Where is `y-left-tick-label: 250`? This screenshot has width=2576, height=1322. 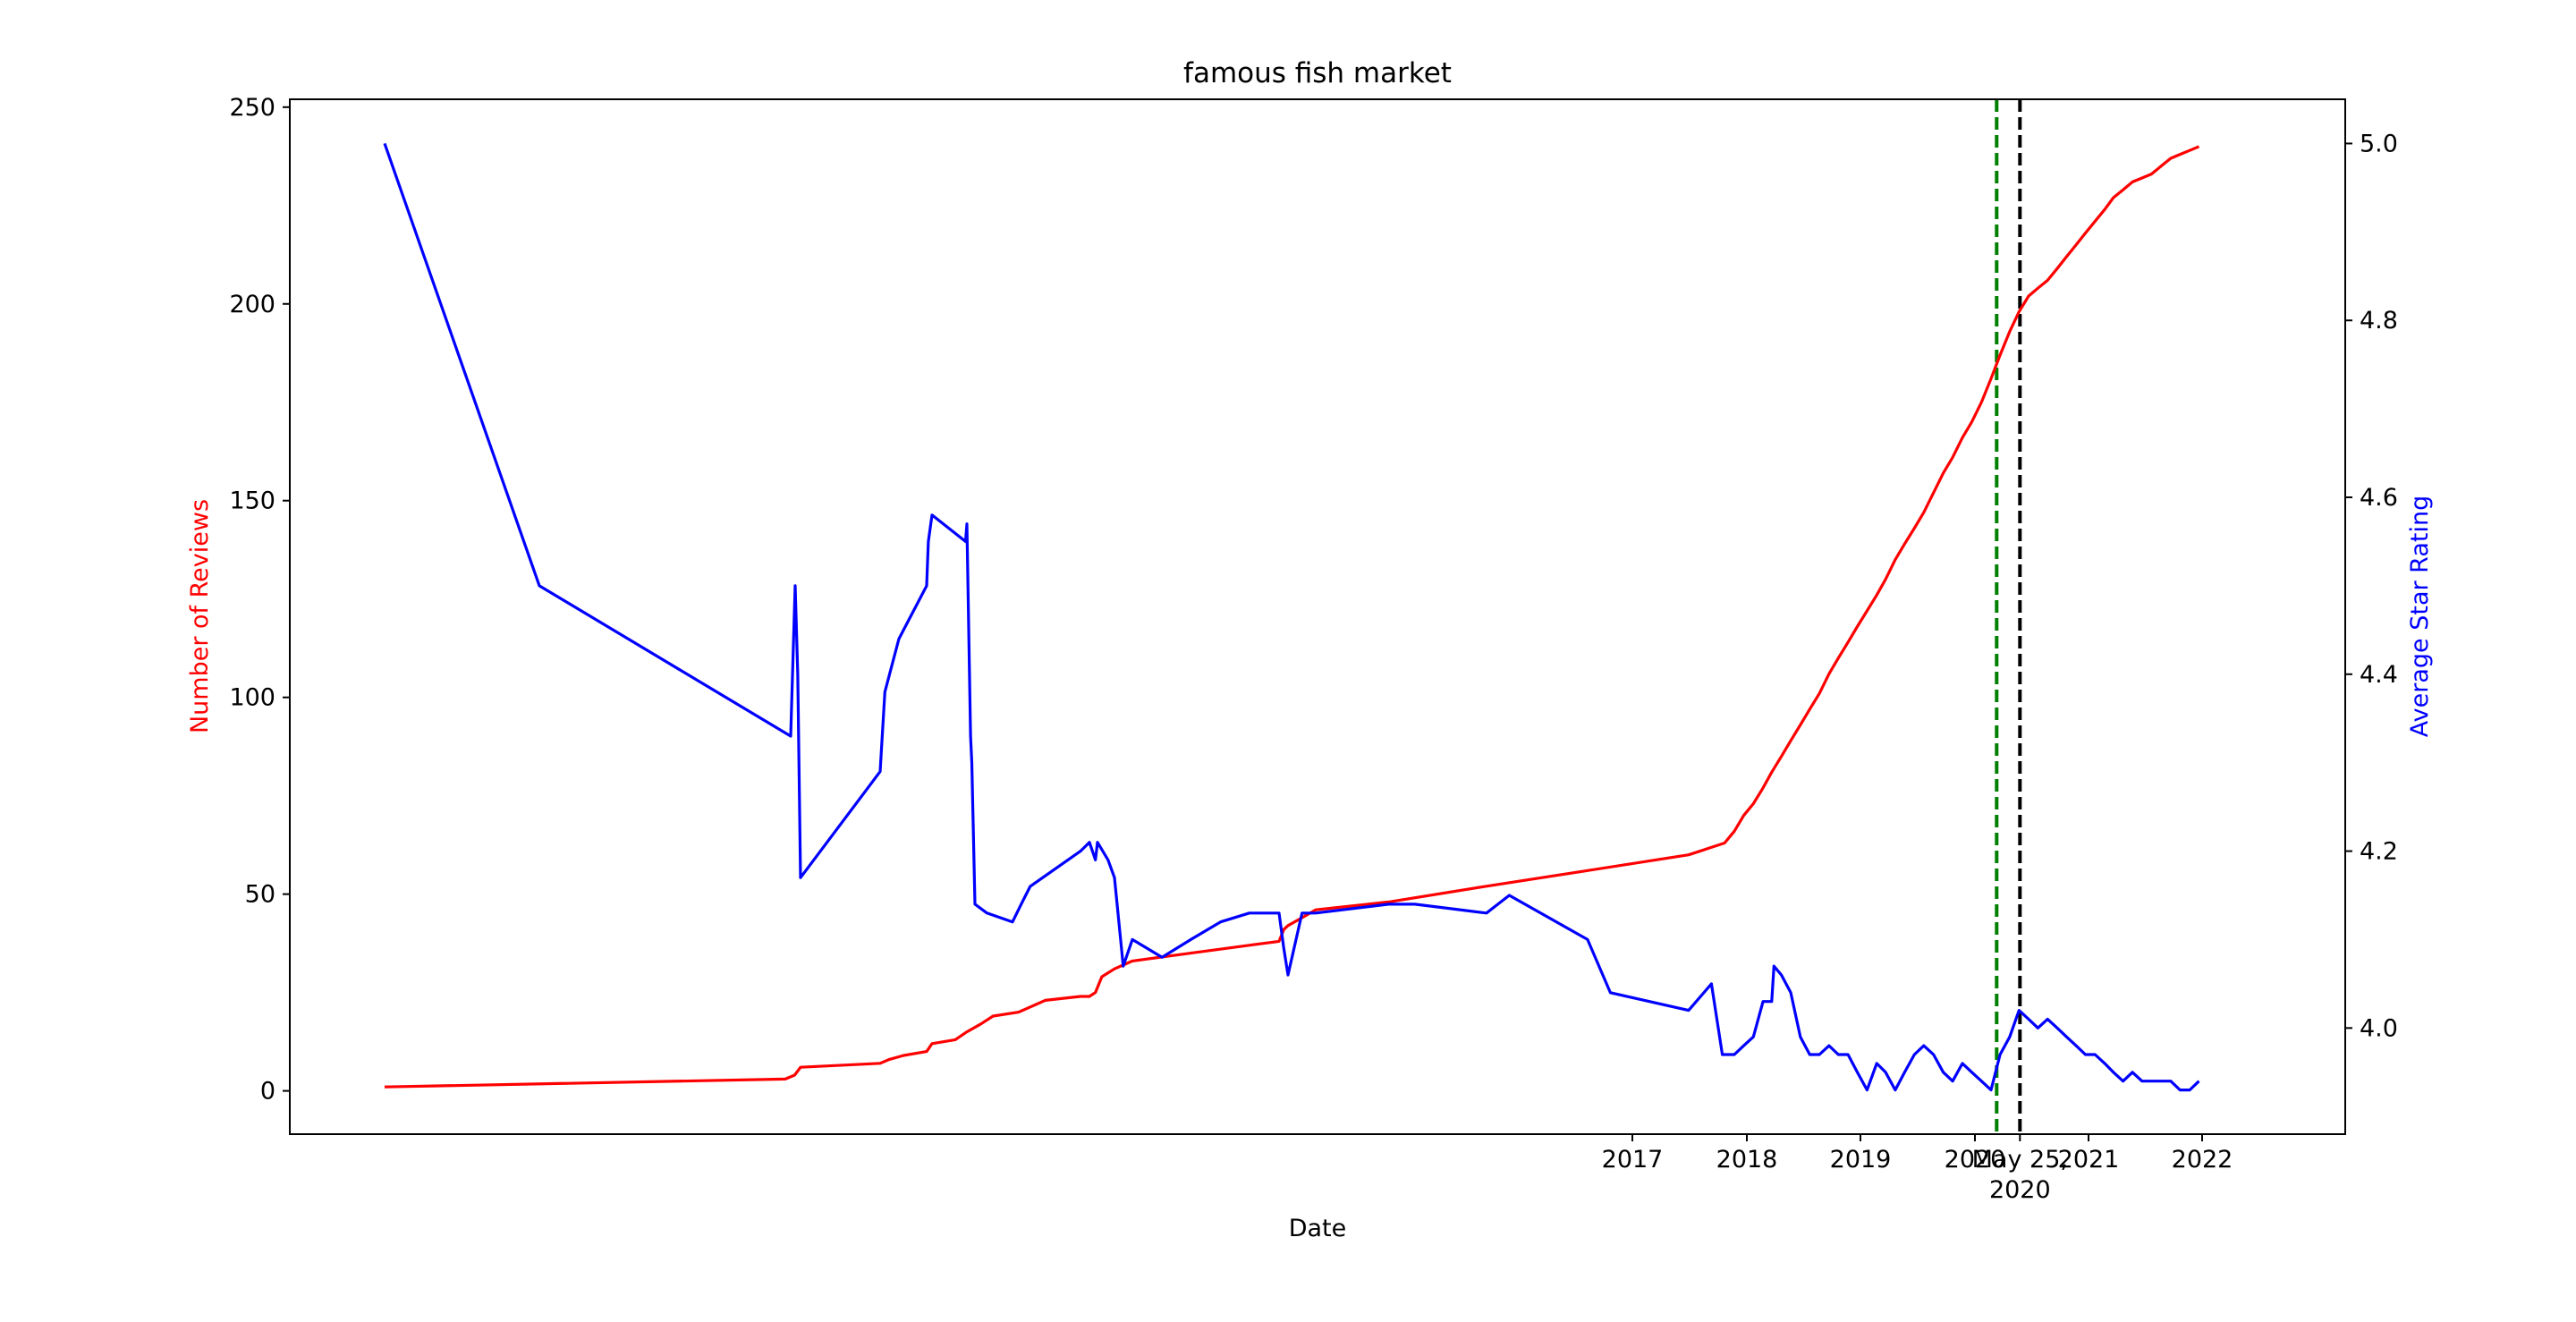
y-left-tick-label: 250 is located at coordinates (252, 108).